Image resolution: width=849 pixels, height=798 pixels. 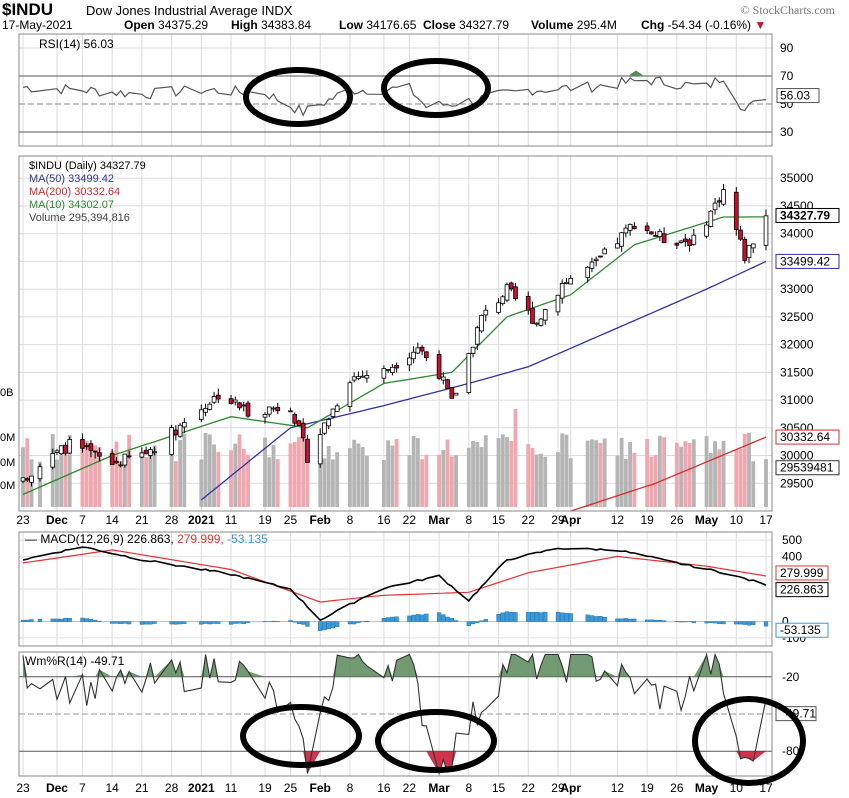 I want to click on x-tick-label-bottom: 8, so click(x=468, y=788).